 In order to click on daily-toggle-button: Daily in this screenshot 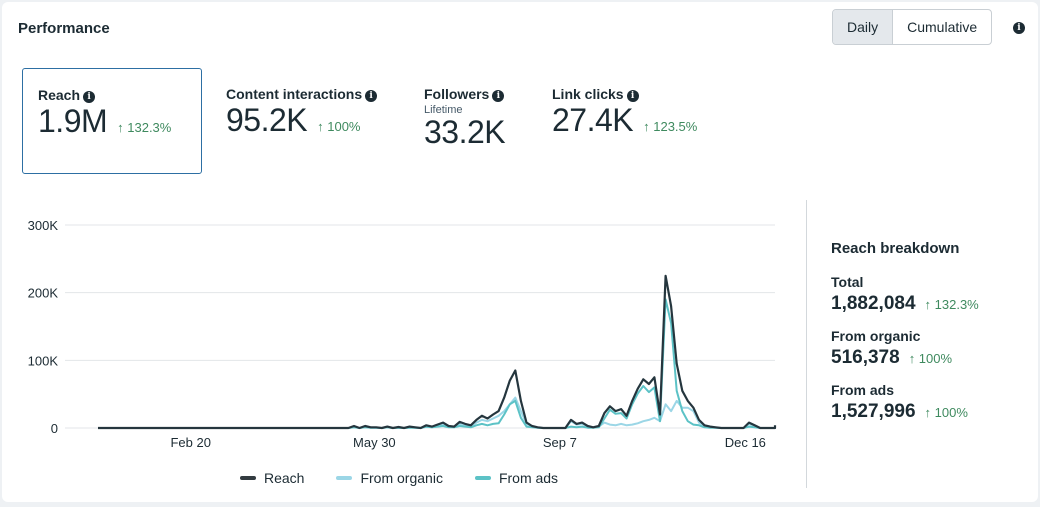, I will do `click(863, 27)`.